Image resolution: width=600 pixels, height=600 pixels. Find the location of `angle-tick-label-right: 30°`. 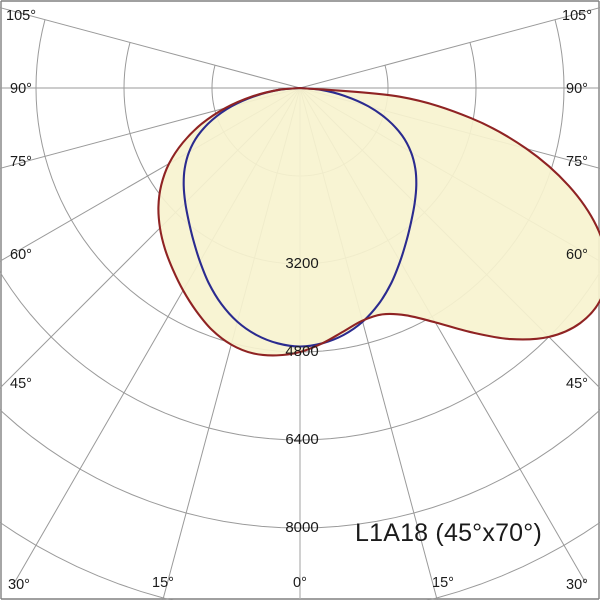

angle-tick-label-right: 30° is located at coordinates (577, 585).